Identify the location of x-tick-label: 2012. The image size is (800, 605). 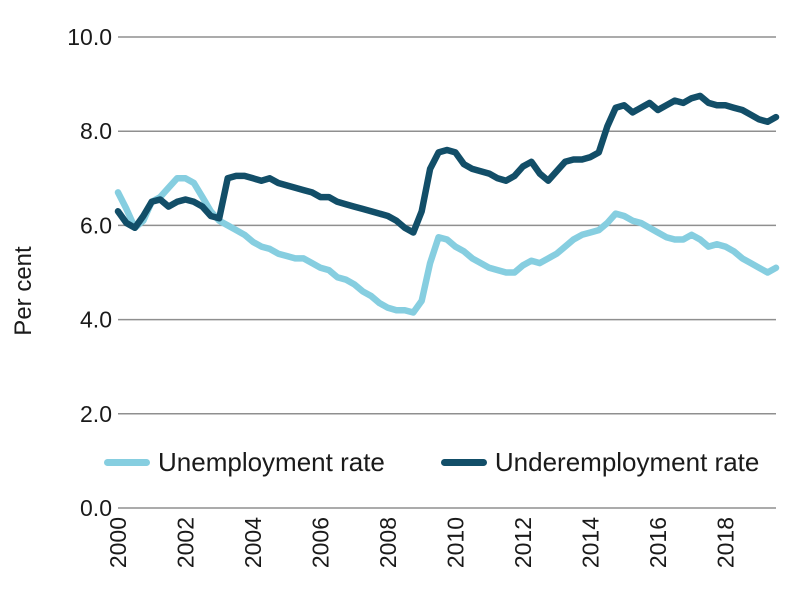
(523, 542).